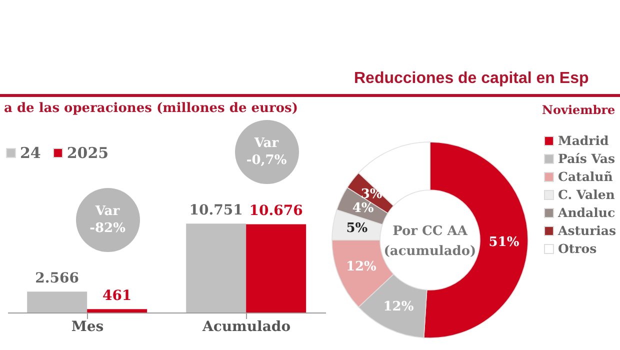 The width and height of the screenshot is (620, 350). I want to click on data-label: 10.751, so click(216, 210).